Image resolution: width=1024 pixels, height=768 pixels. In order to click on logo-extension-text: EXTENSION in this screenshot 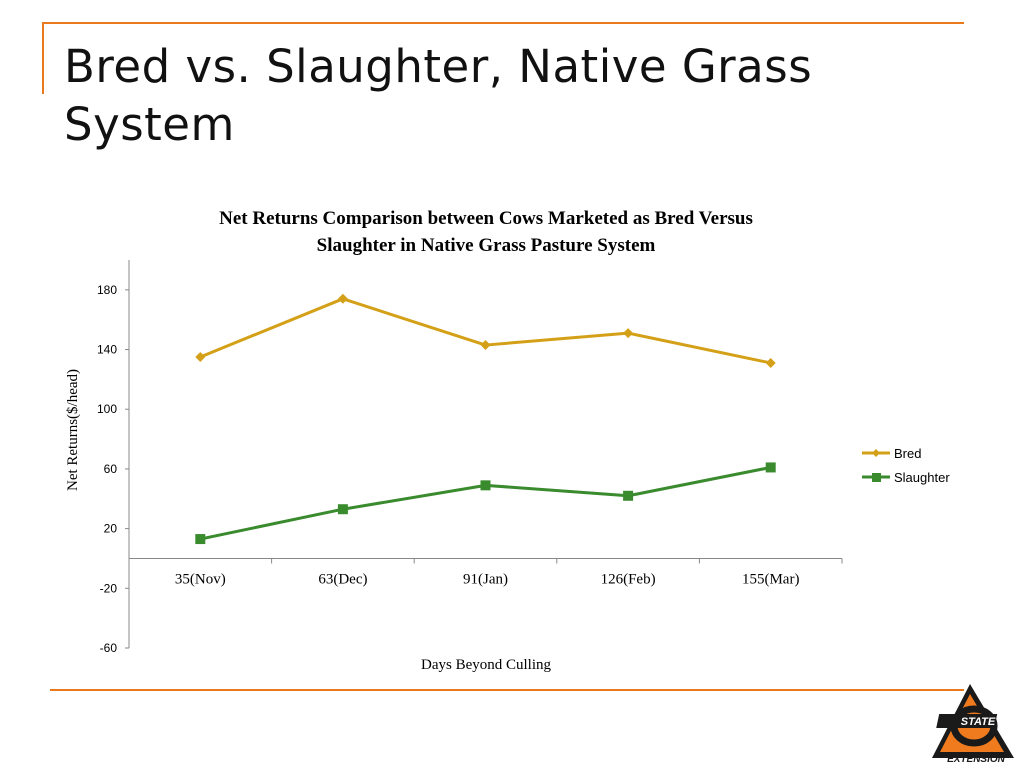, I will do `click(976, 759)`.